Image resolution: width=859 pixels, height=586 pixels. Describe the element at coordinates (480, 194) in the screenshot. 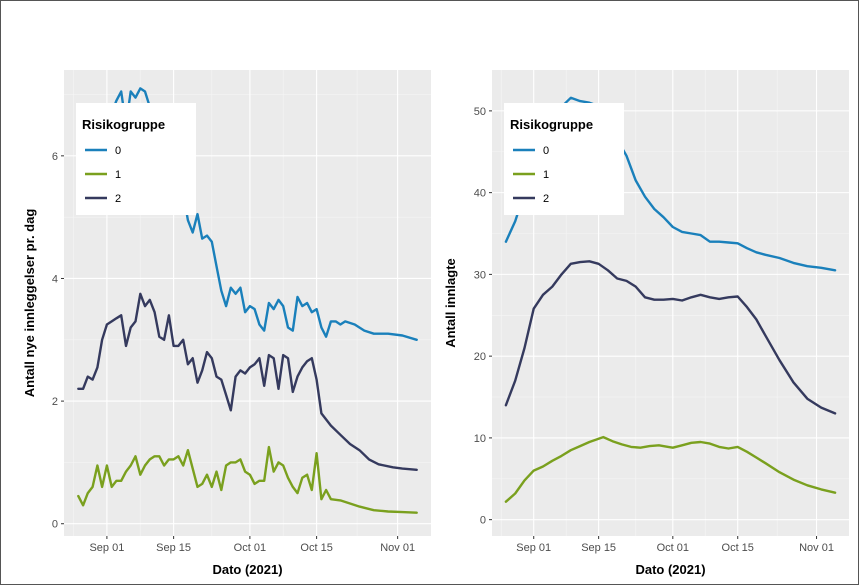

I see `y-tick-label: 40` at that location.